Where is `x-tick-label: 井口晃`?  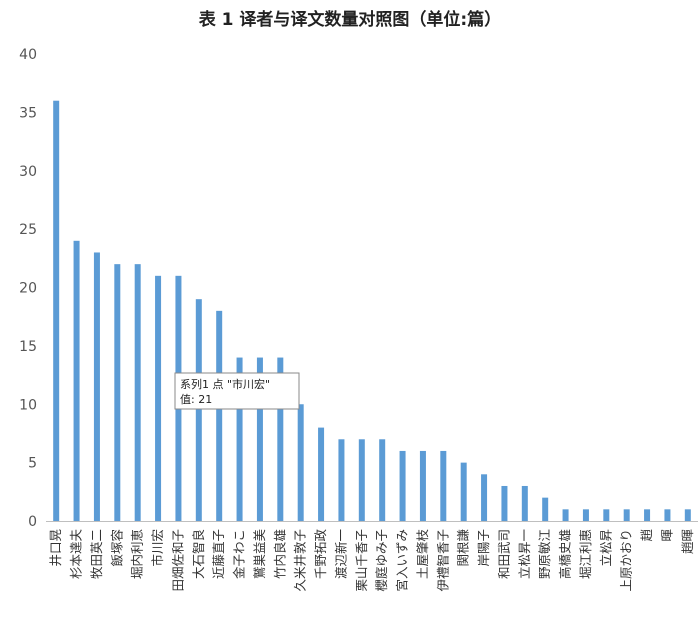
x-tick-label: 井口晃 is located at coordinates (55, 548).